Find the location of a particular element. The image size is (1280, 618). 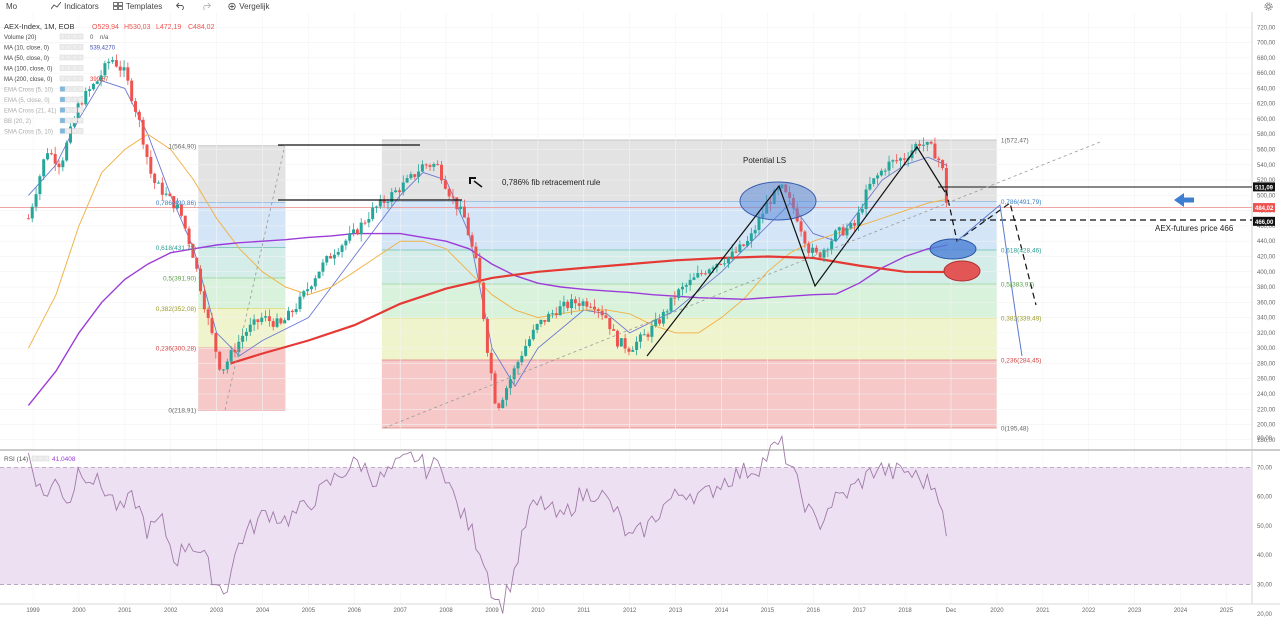

symbol-title: AEX-Index, 1M, EOB is located at coordinates (39, 26).